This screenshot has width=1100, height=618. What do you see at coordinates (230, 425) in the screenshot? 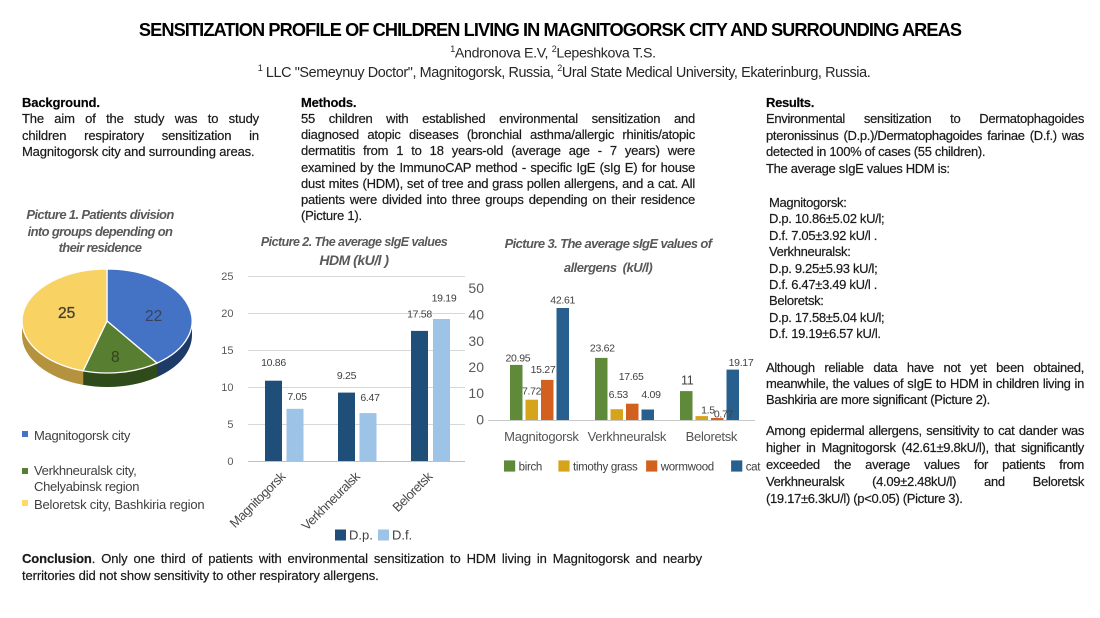
I see `svg-text: 5` at bounding box center [230, 425].